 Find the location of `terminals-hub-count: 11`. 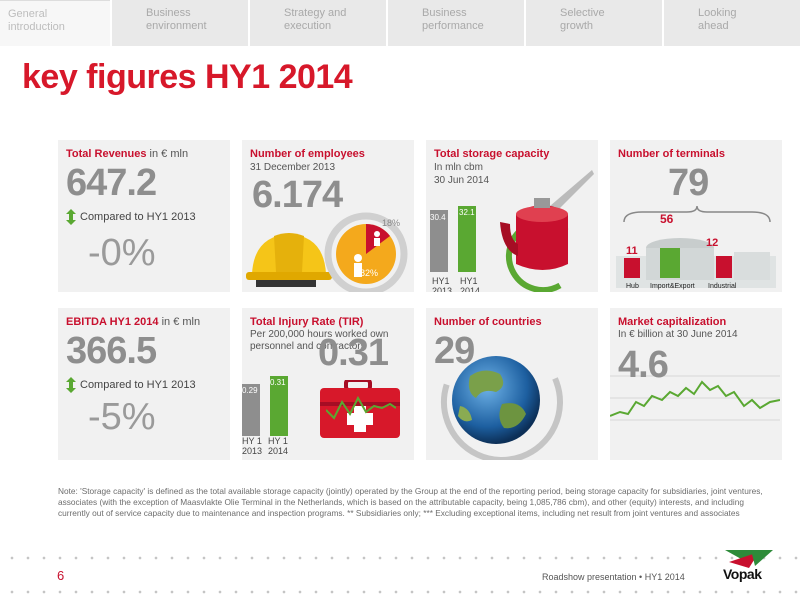

terminals-hub-count: 11 is located at coordinates (632, 251).